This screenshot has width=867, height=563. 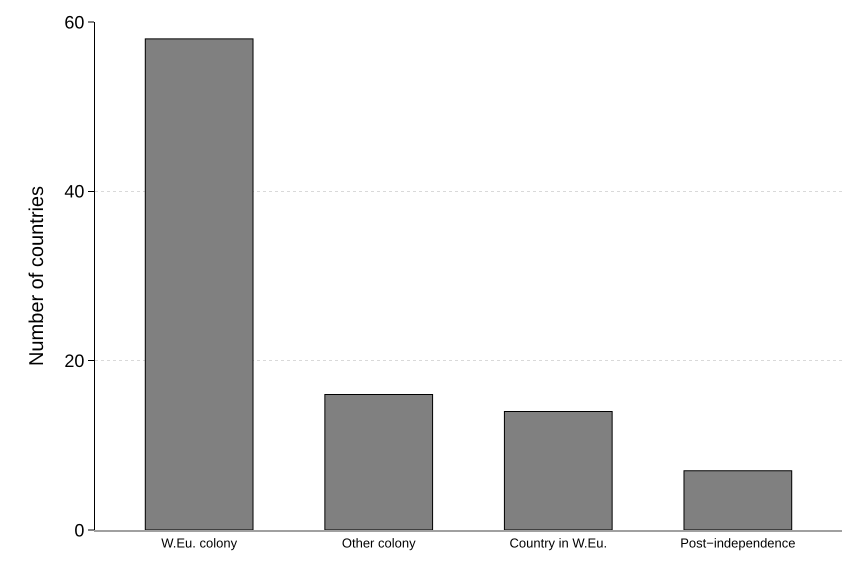 What do you see at coordinates (74, 360) in the screenshot?
I see `y-tick-label: 20` at bounding box center [74, 360].